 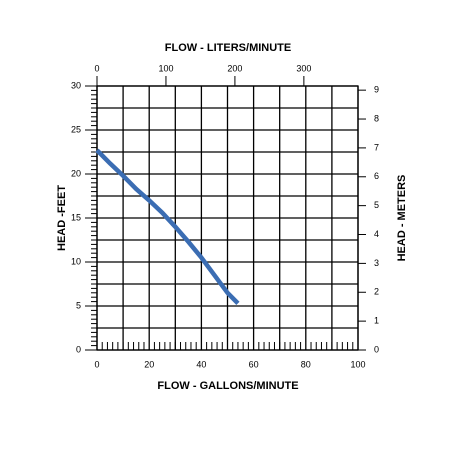 I want to click on x-tick-label: 100, so click(x=357, y=364).